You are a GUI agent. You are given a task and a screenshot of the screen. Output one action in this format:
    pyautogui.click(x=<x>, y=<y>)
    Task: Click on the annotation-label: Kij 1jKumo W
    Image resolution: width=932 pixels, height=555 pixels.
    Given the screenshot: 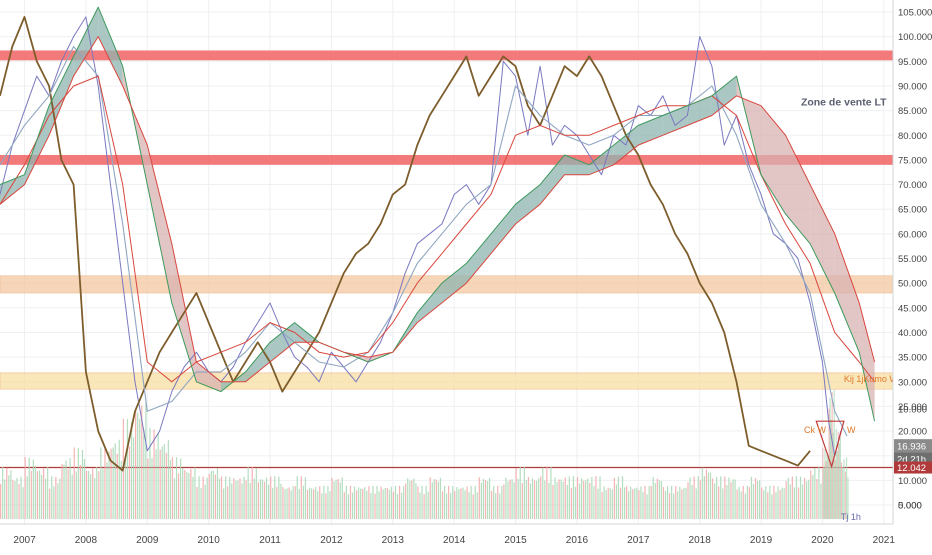 What is the action you would take?
    pyautogui.click(x=871, y=379)
    